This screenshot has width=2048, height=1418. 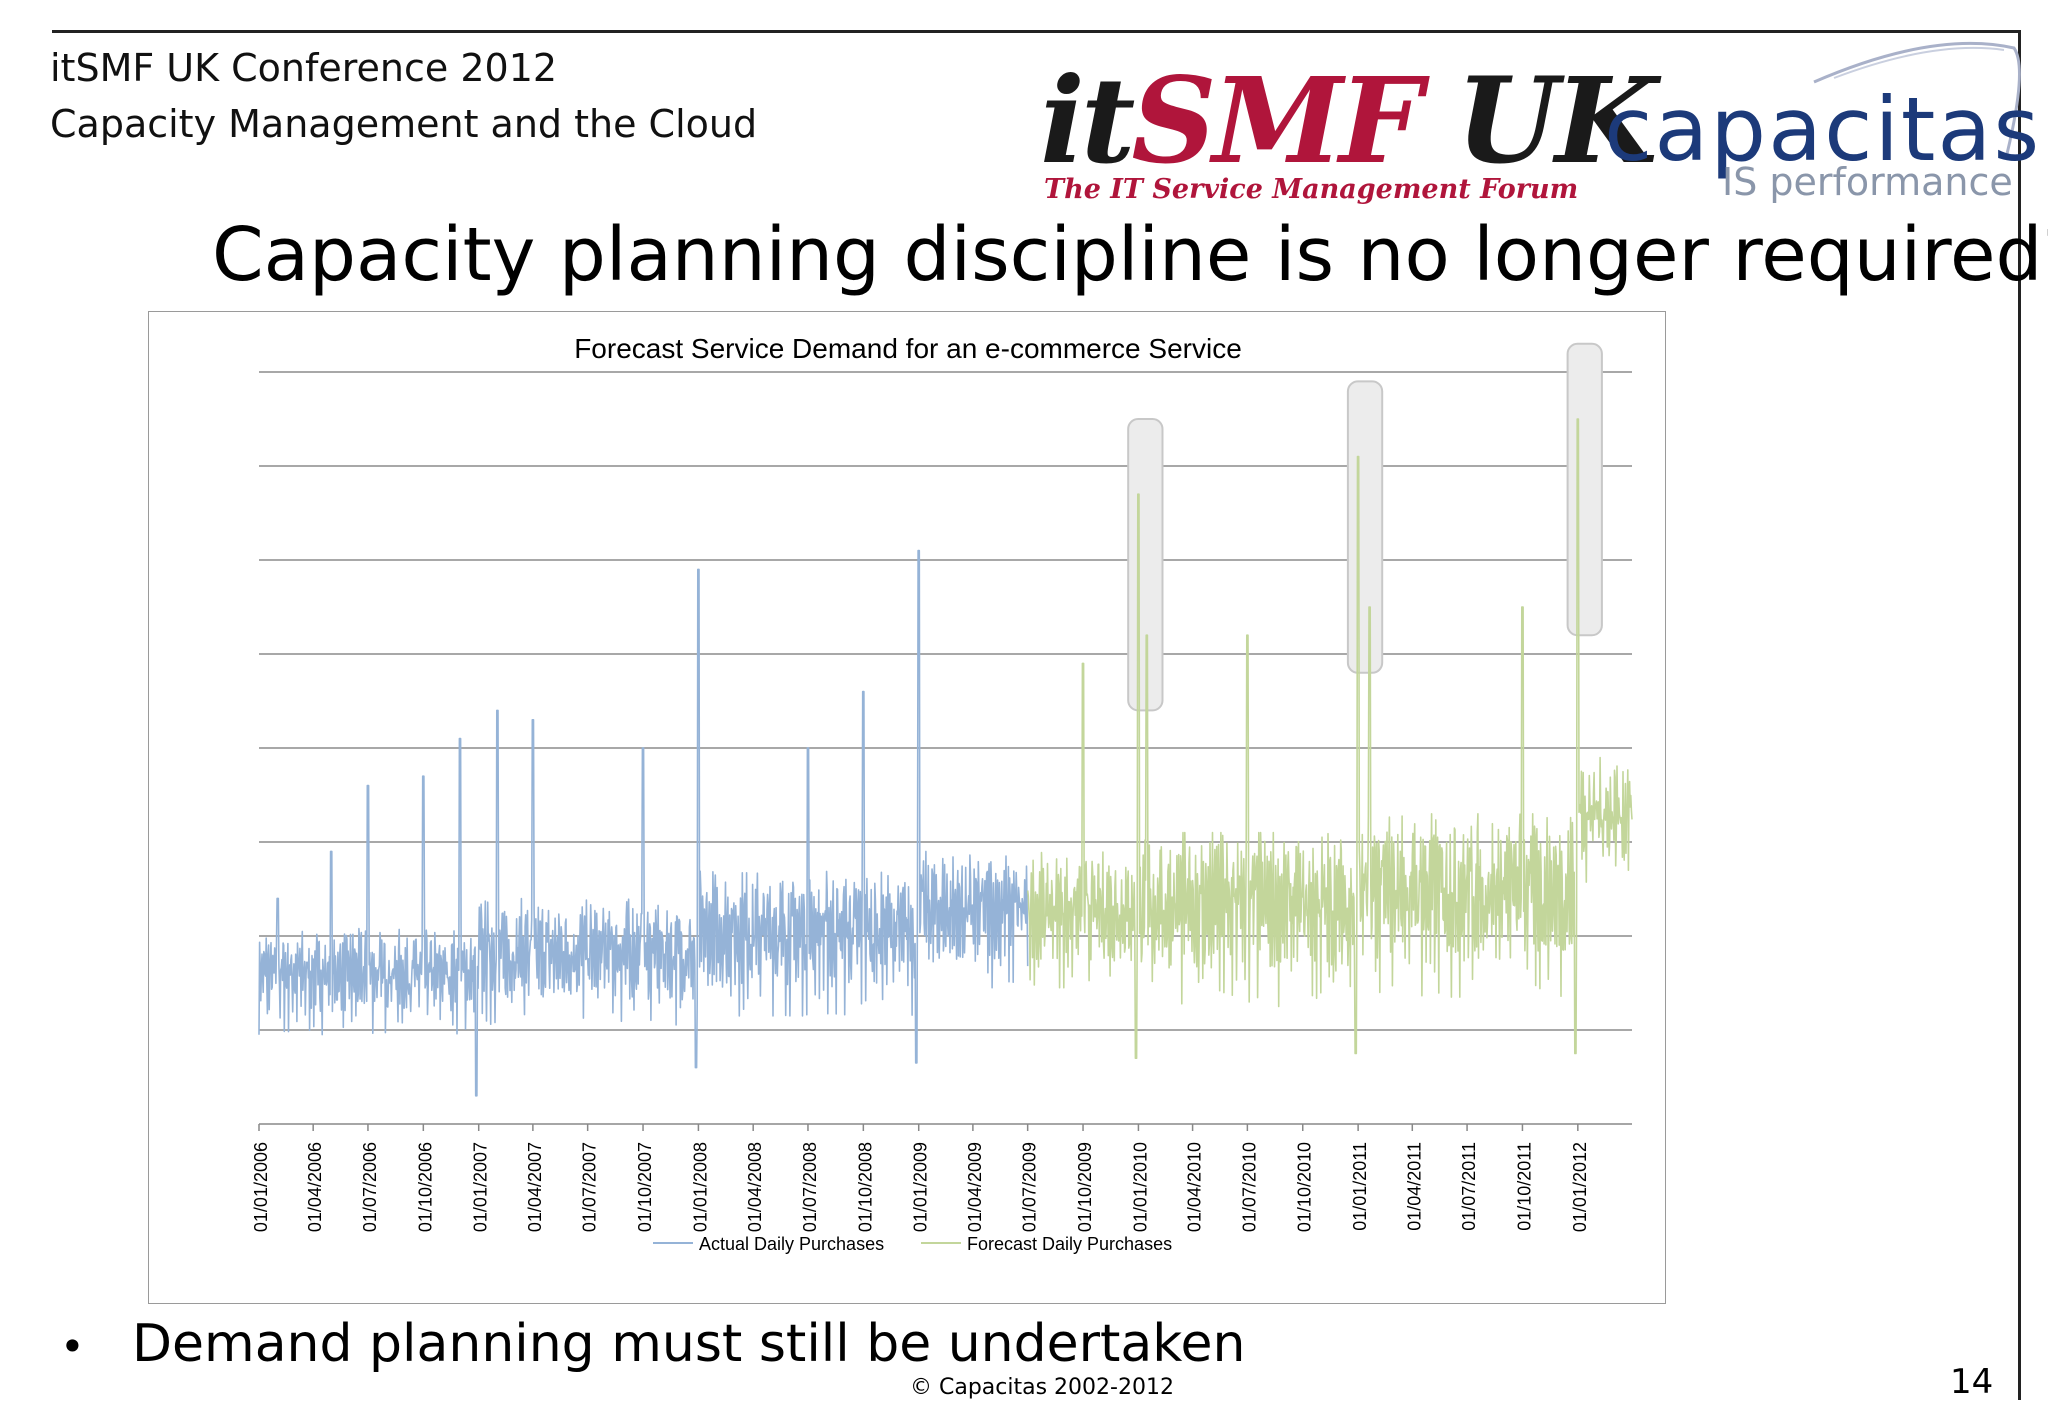 What do you see at coordinates (535, 1187) in the screenshot?
I see `x-tick-label: 01/04/2007` at bounding box center [535, 1187].